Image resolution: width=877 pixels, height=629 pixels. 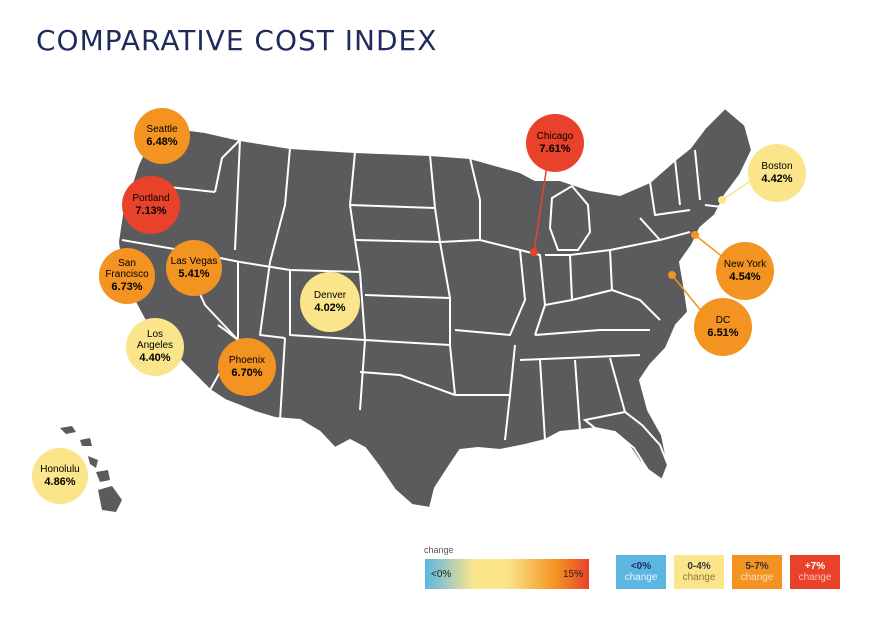 What do you see at coordinates (60, 469) in the screenshot?
I see `city-name: Honolulu` at bounding box center [60, 469].